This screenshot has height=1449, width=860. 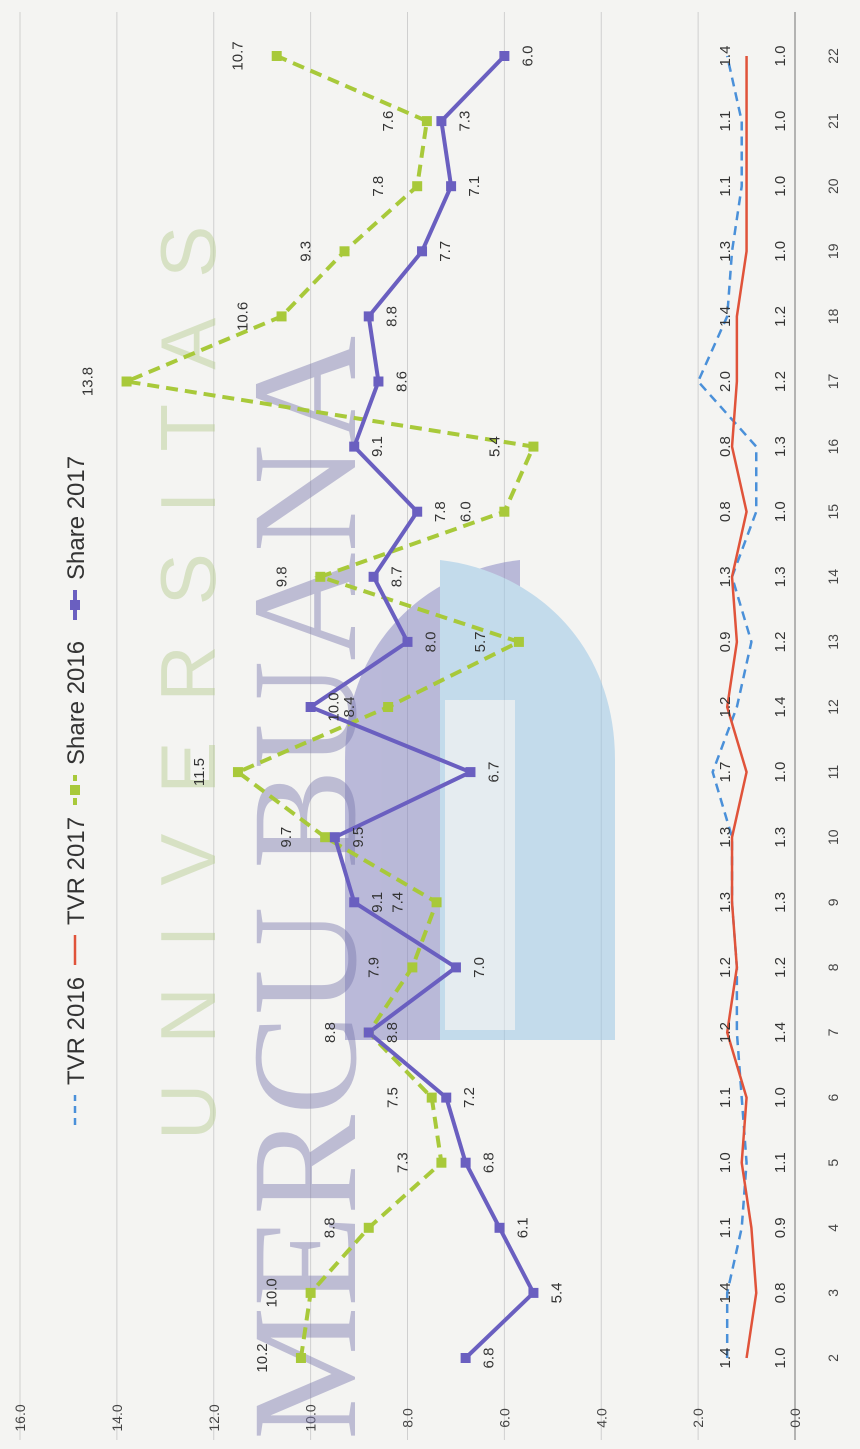 What do you see at coordinates (833, 1228) in the screenshot?
I see `category-label: 4` at bounding box center [833, 1228].